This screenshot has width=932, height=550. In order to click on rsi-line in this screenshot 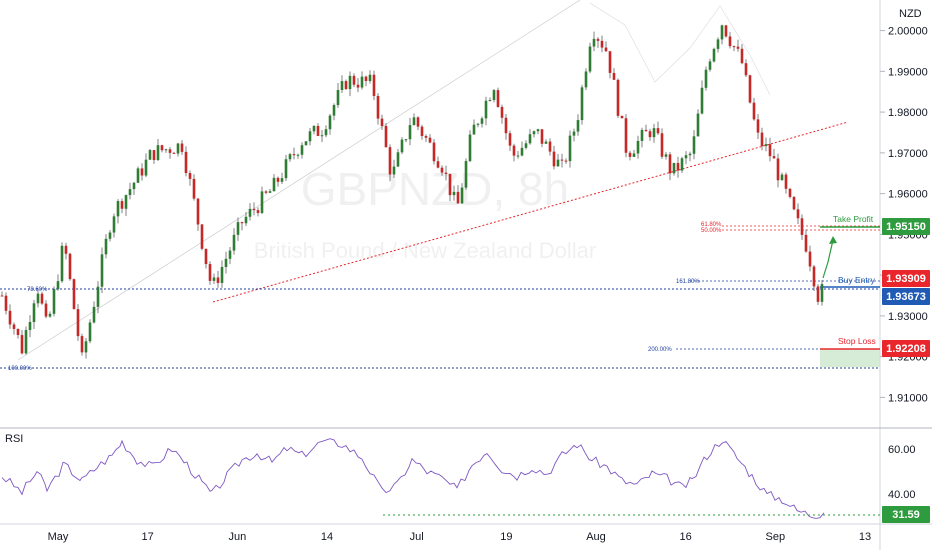, I will do `click(413, 478)`.